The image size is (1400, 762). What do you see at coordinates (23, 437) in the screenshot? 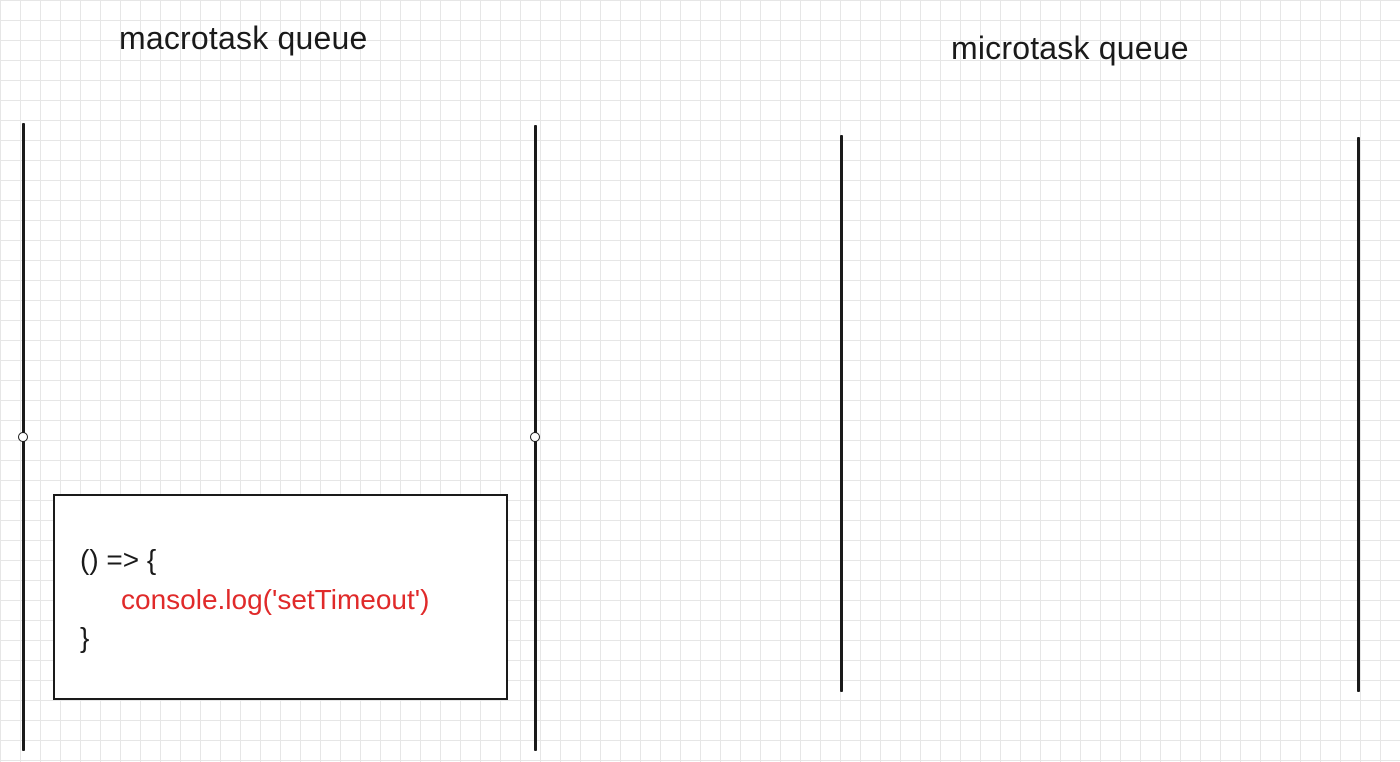
I see `connection-handle-left` at bounding box center [23, 437].